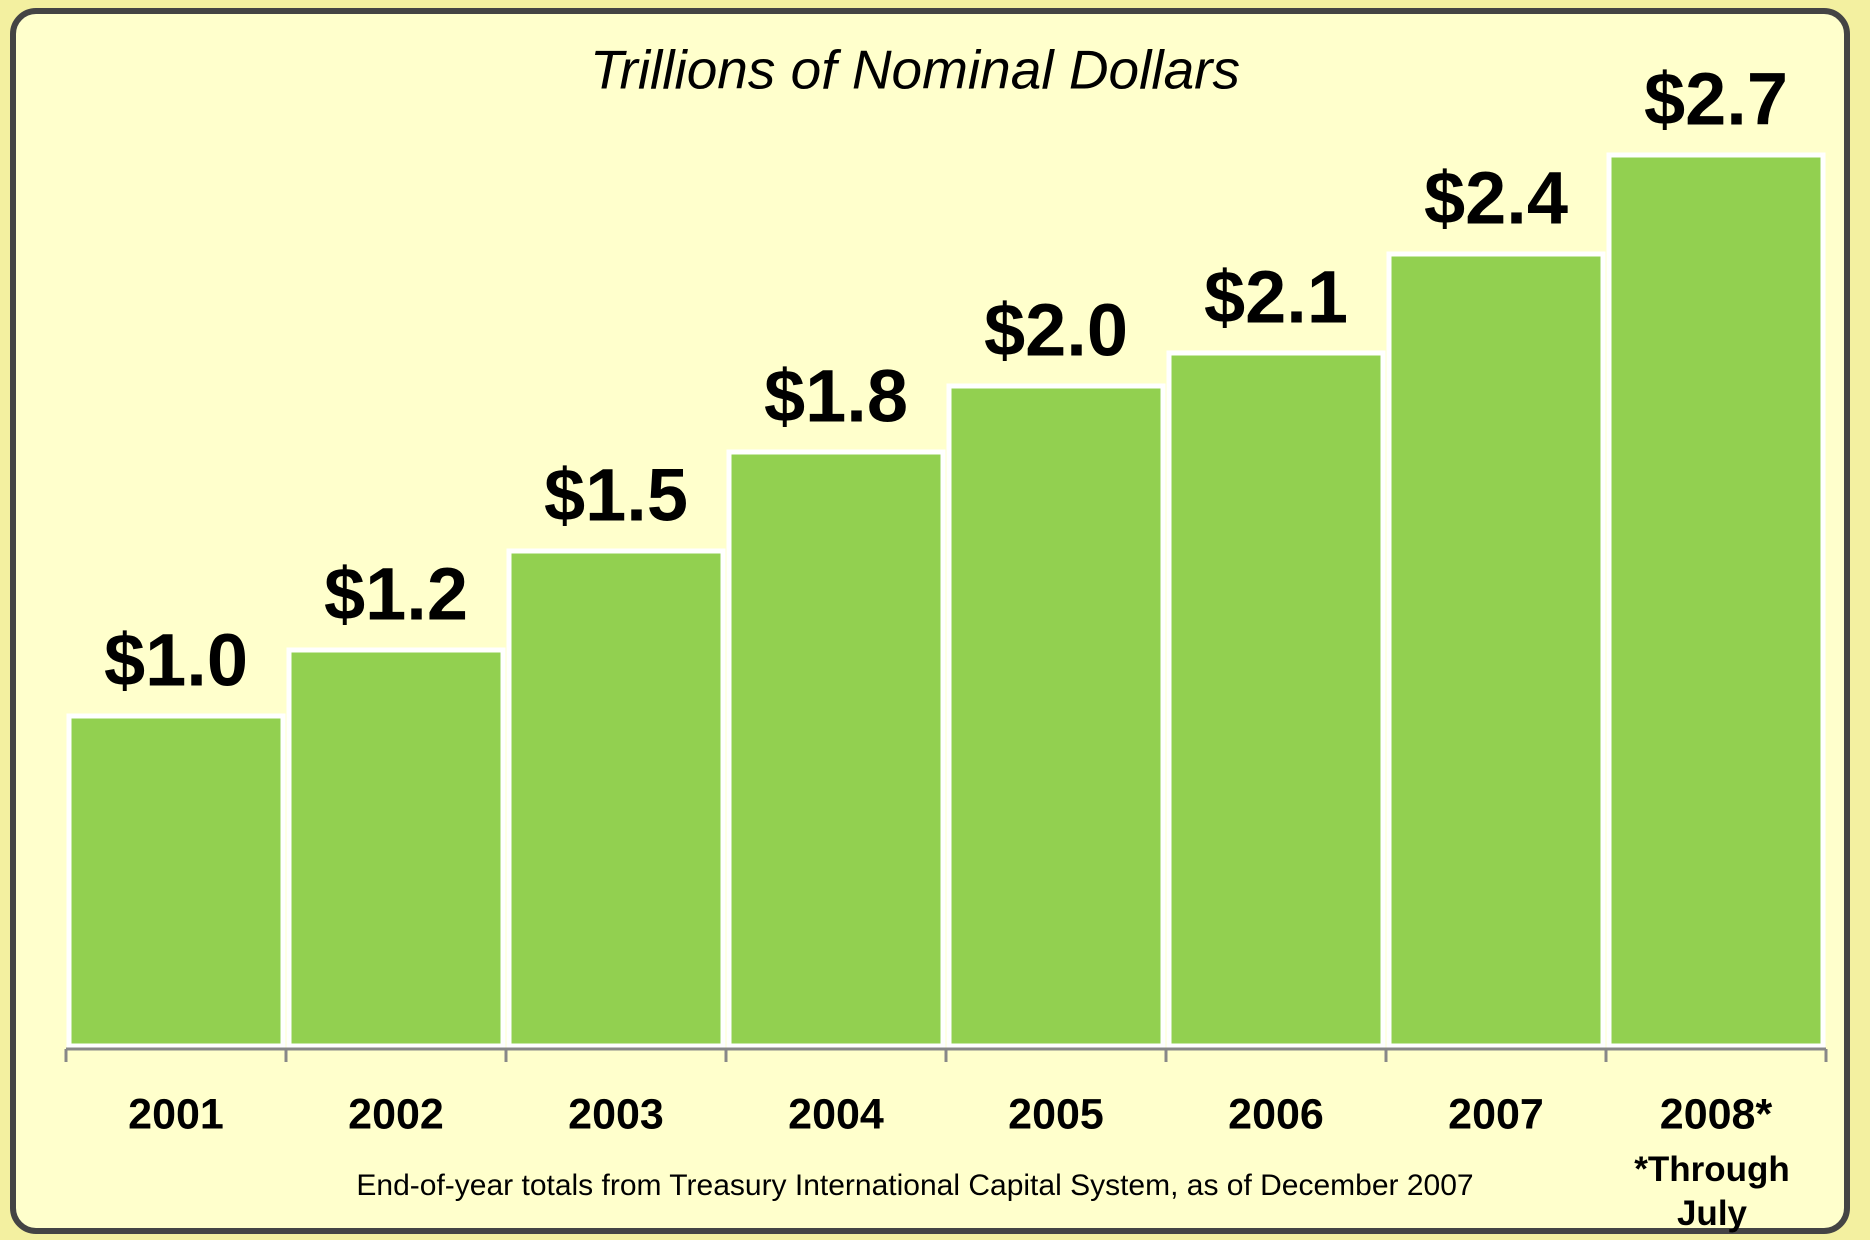  I want to click on x-tick-label: 2007, so click(1496, 1114).